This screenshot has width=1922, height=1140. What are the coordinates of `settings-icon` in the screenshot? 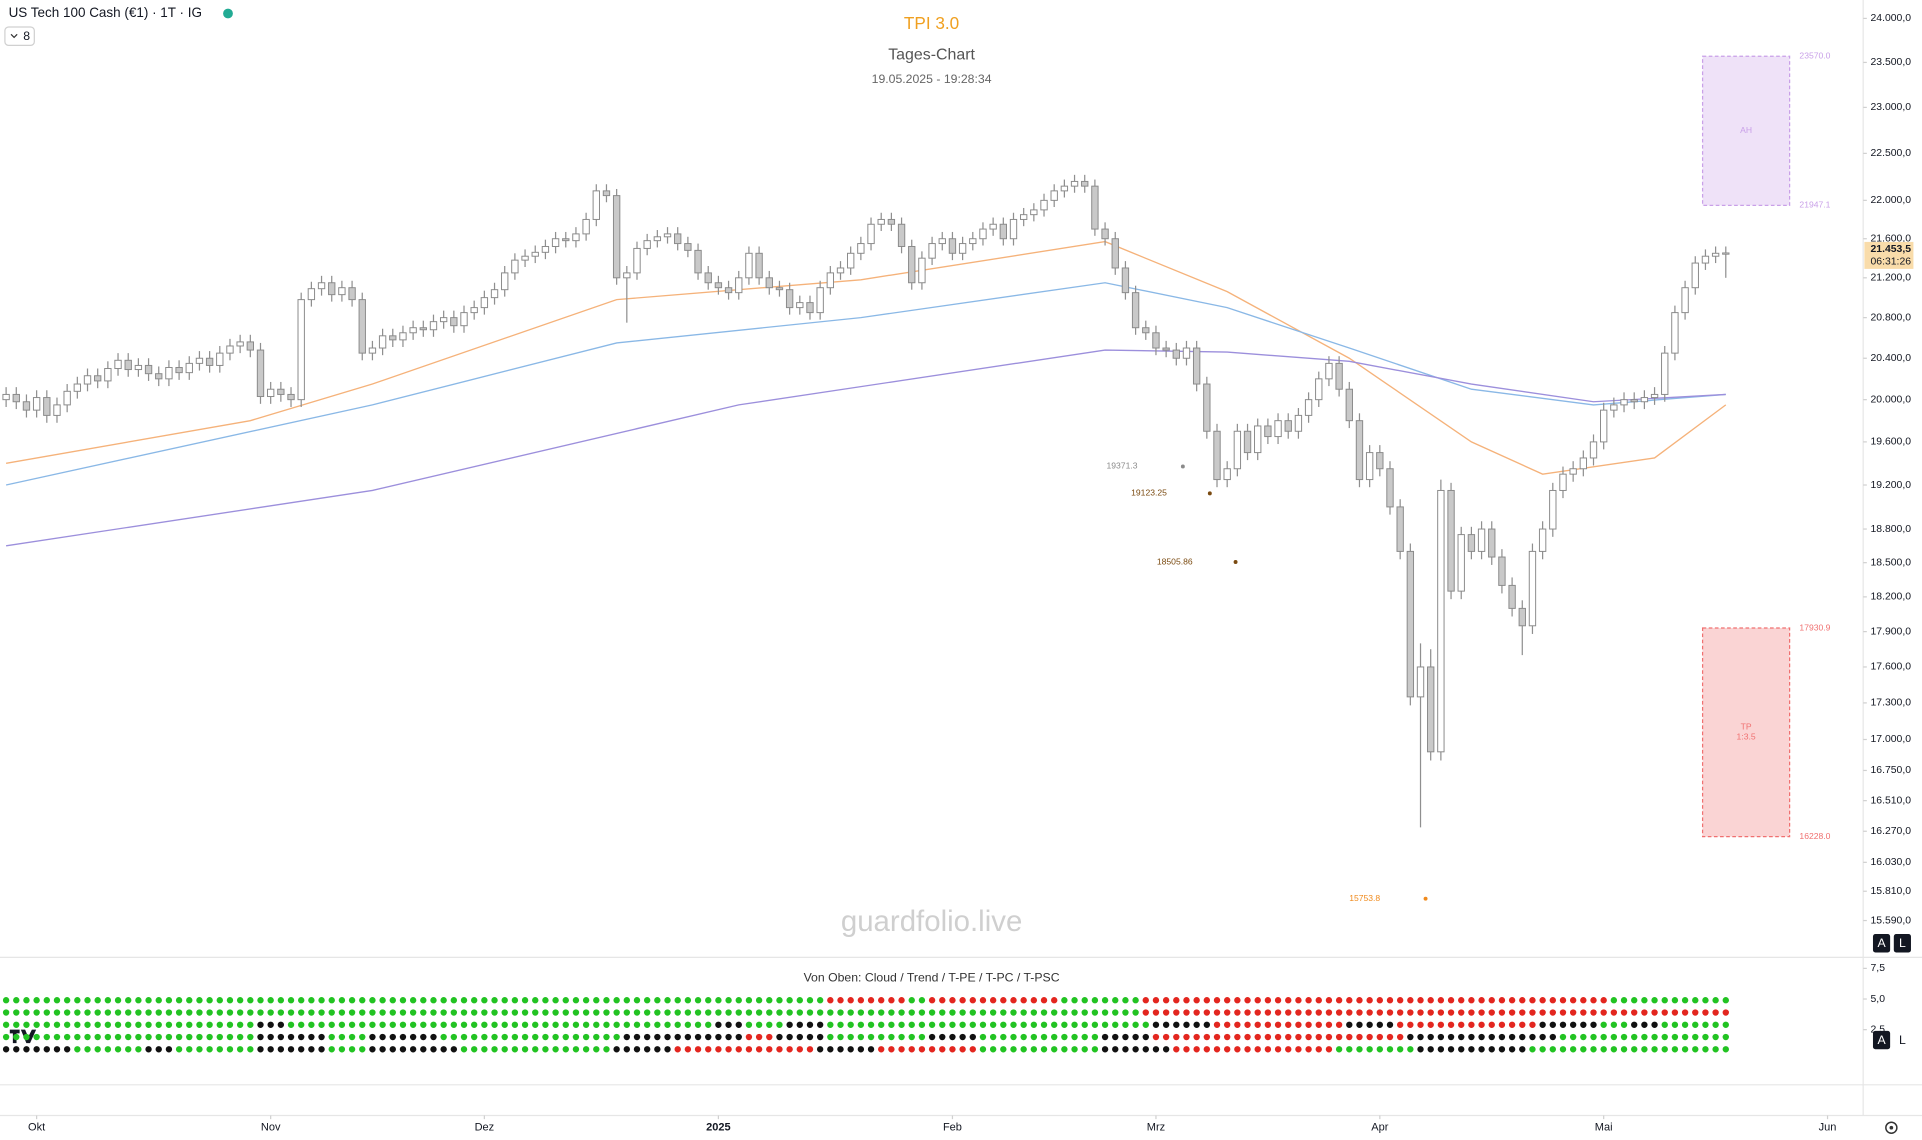 It's located at (1891, 1127).